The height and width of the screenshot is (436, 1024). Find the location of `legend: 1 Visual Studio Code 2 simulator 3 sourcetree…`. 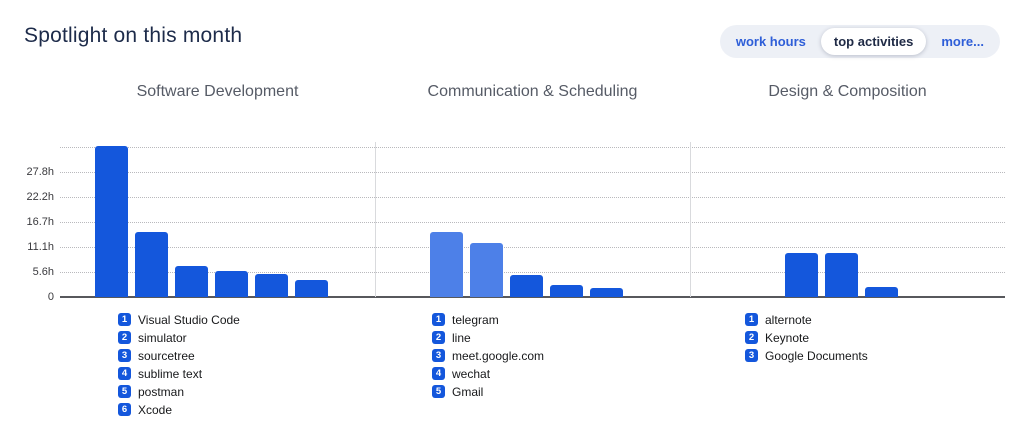

legend: 1 Visual Studio Code 2 simulator 3 sourcetree… is located at coordinates (179, 364).